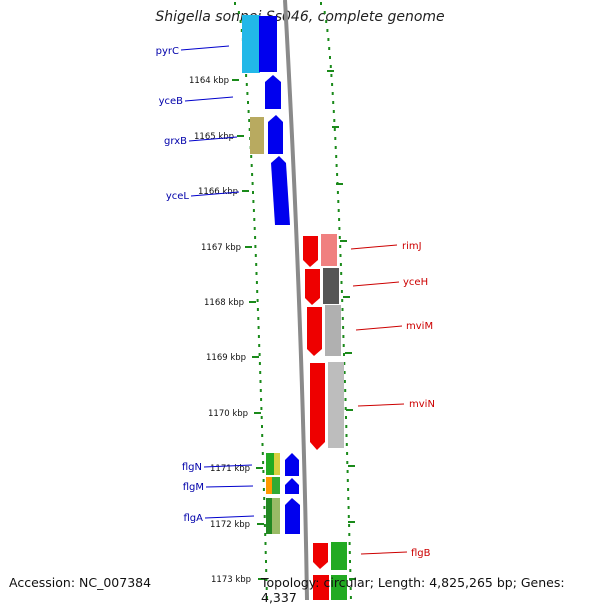  Describe the element at coordinates (175, 141) in the screenshot. I see `gene-name: grxB` at that location.